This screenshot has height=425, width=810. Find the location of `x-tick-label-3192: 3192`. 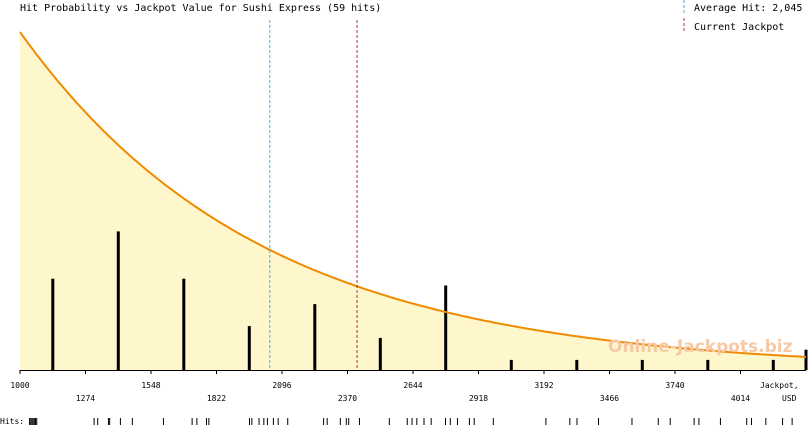

x-tick-label-3192: 3192 is located at coordinates (543, 385).